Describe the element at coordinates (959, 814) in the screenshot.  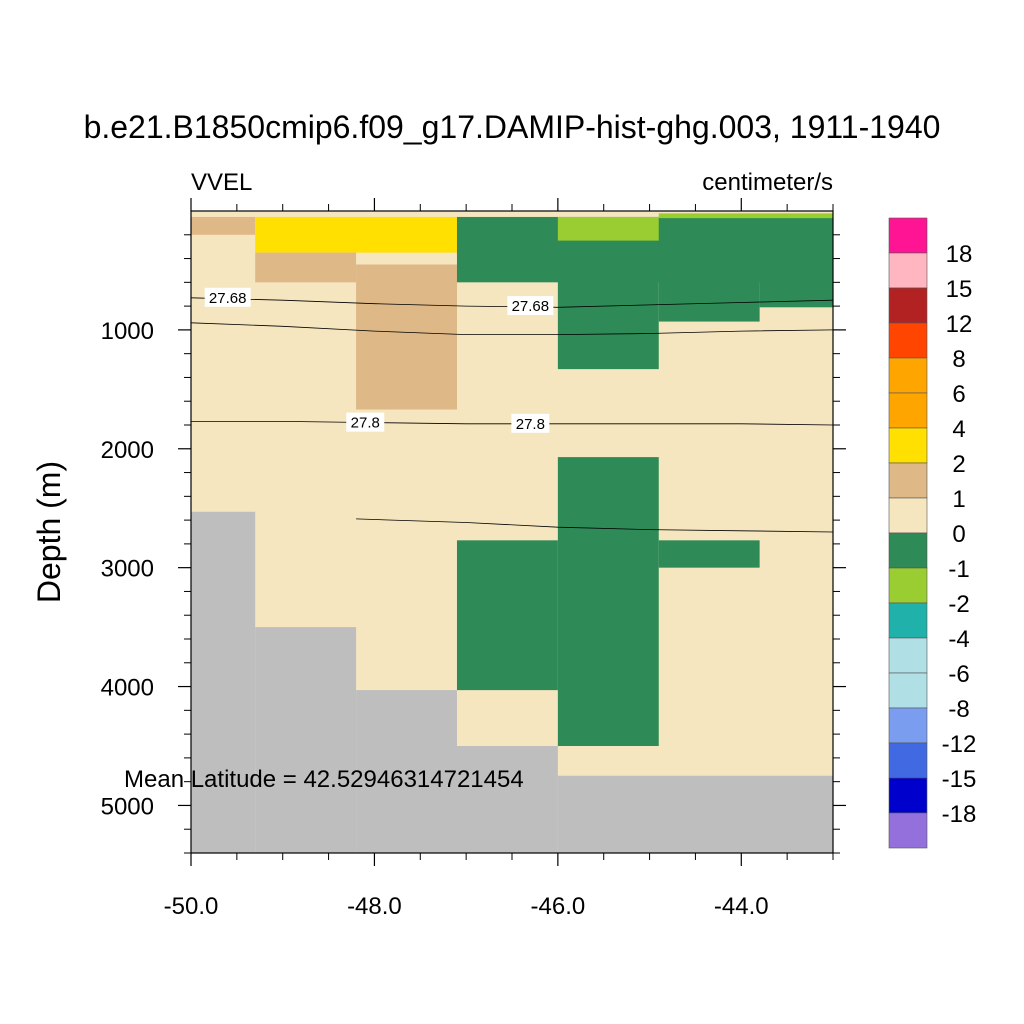
I see `colorbar-label: -18` at that location.